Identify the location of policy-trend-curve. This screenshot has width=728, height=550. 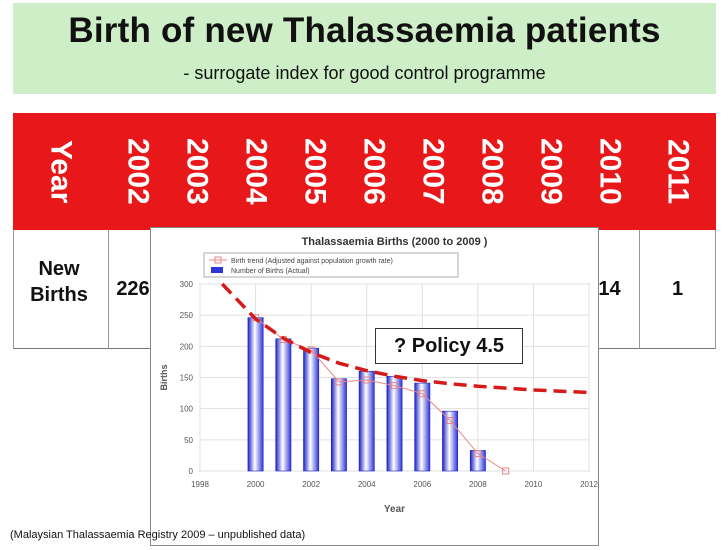
(405, 338).